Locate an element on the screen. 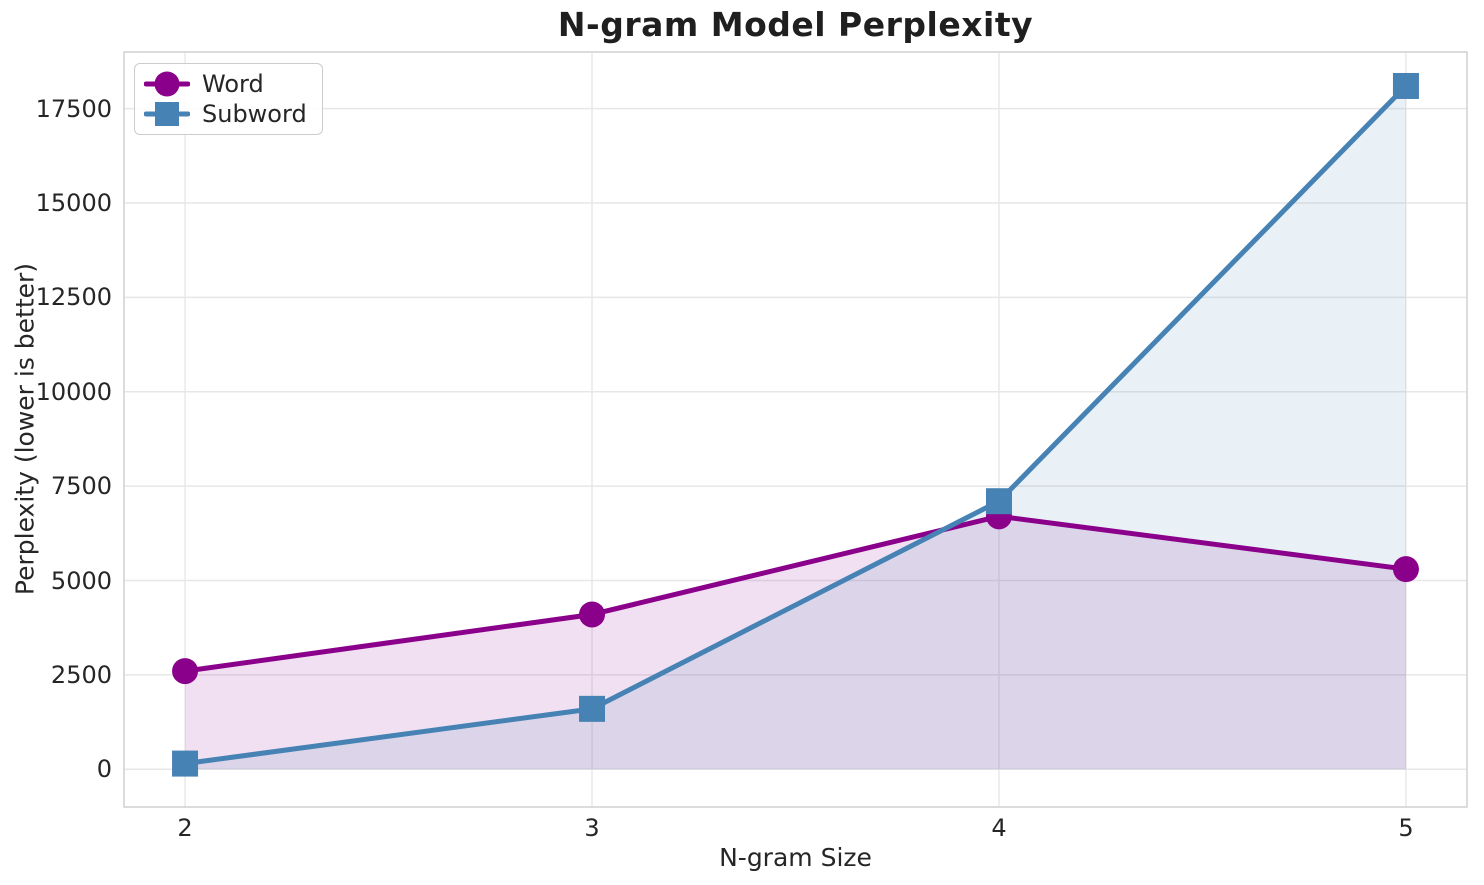 The width and height of the screenshot is (1484, 885). x-tick-label: 4 is located at coordinates (999, 828).